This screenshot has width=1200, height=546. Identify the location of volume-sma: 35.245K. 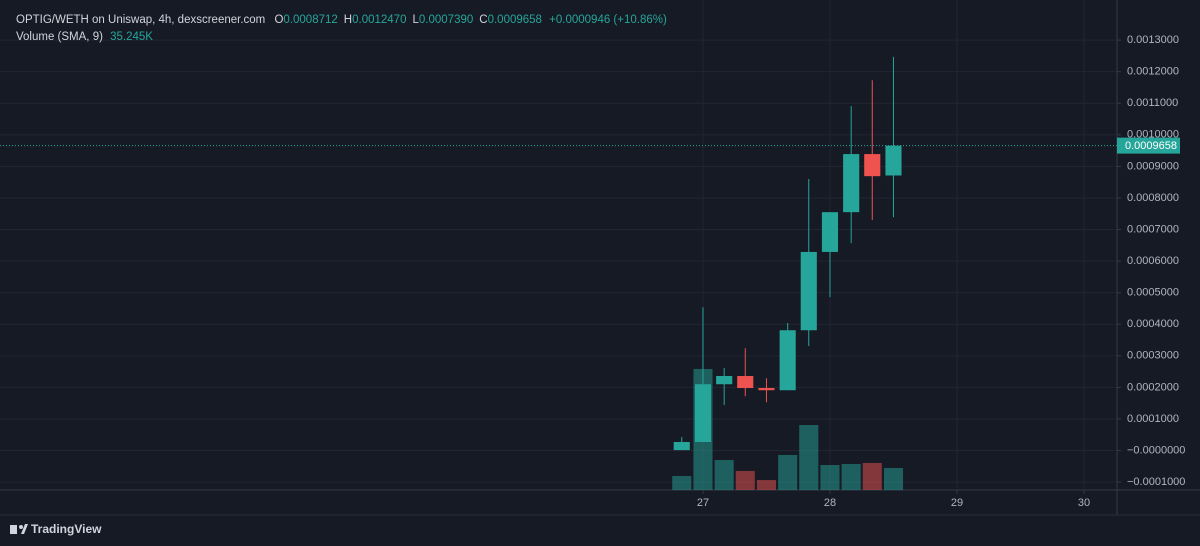
(131, 37).